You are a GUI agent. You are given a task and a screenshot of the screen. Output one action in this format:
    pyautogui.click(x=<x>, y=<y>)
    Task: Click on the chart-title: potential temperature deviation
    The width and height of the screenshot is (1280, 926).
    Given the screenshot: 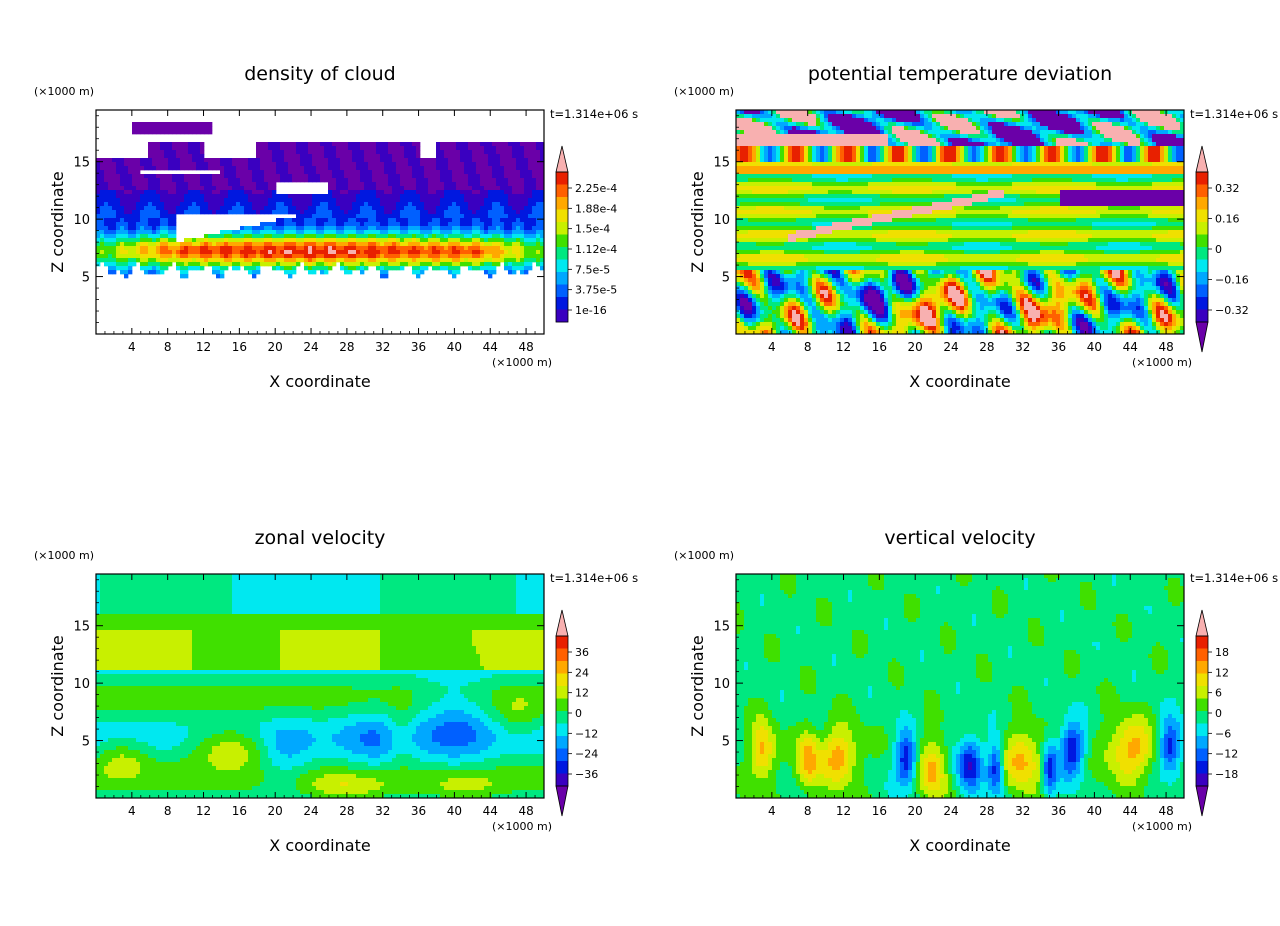 What is the action you would take?
    pyautogui.click(x=960, y=74)
    